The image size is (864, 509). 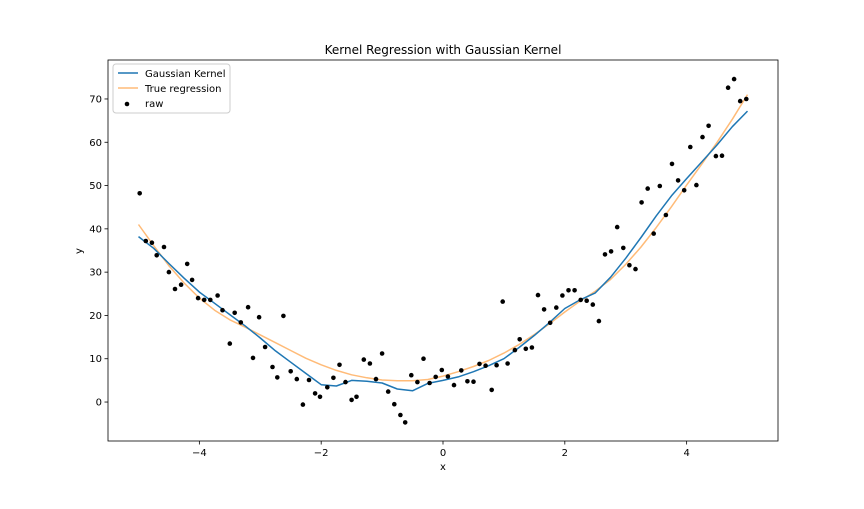 What do you see at coordinates (95, 186) in the screenshot?
I see `y-tick-label: 50` at bounding box center [95, 186].